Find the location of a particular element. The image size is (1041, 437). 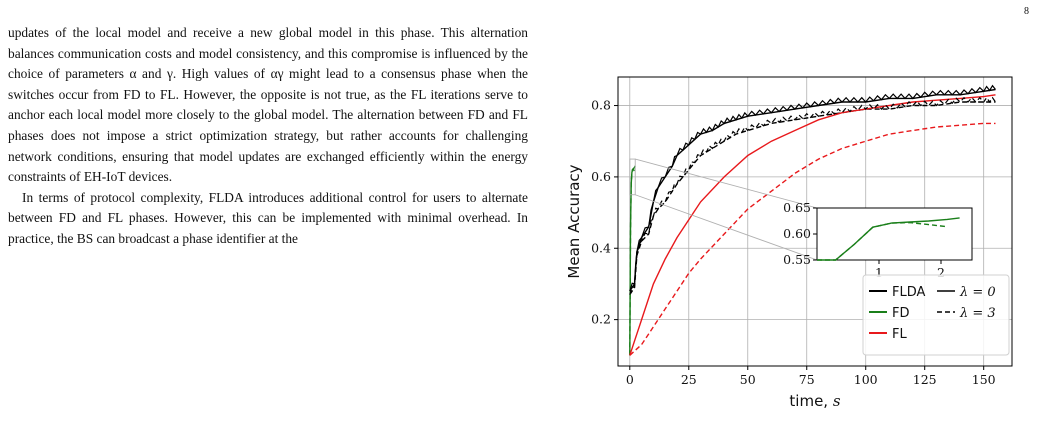

x-tick-label: 150 is located at coordinates (984, 379).